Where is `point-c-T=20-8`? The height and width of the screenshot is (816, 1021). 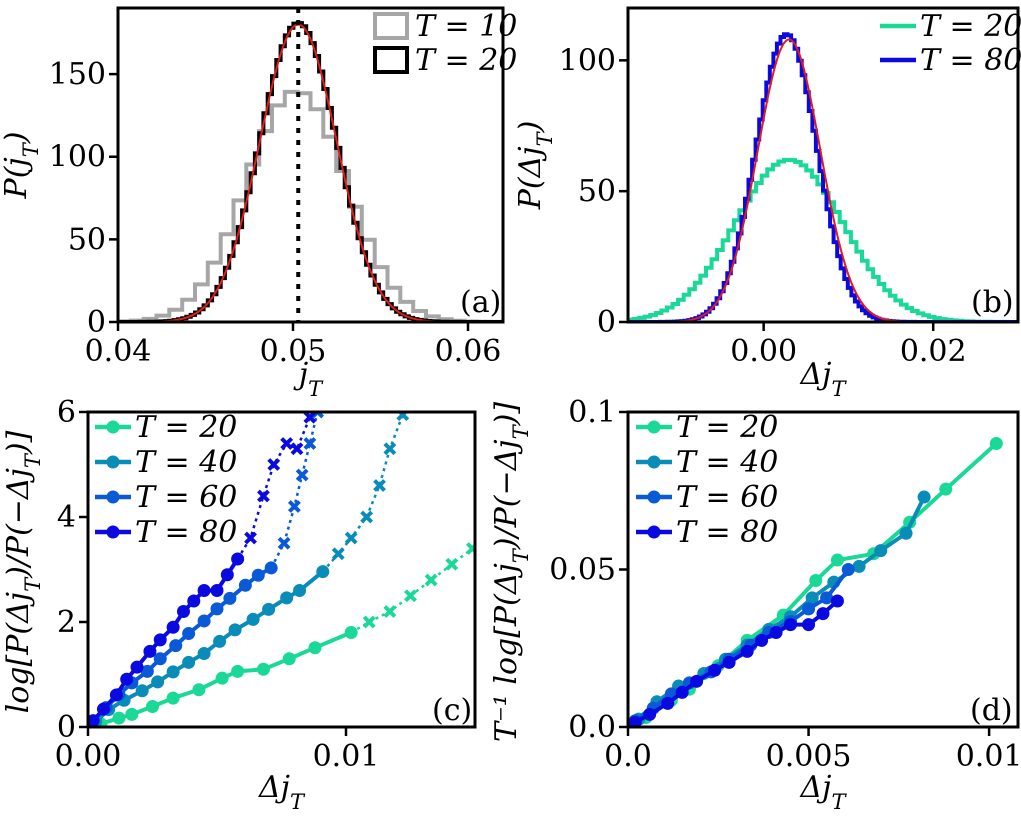 point-c-T=20-8 is located at coordinates (263, 669).